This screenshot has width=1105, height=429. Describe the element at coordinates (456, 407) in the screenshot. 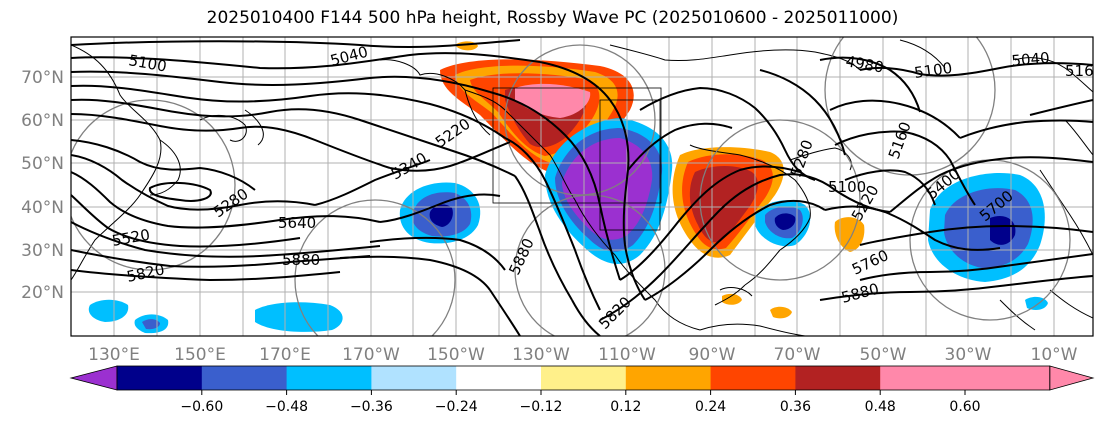

I see `colorbar-tick-label: −0.24` at that location.